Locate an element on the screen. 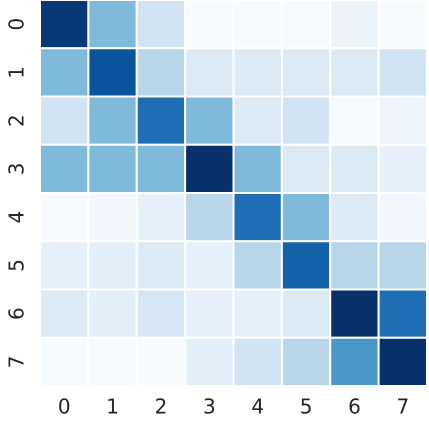 This screenshot has width=429, height=422. y-tick-label: 6 is located at coordinates (17, 313).